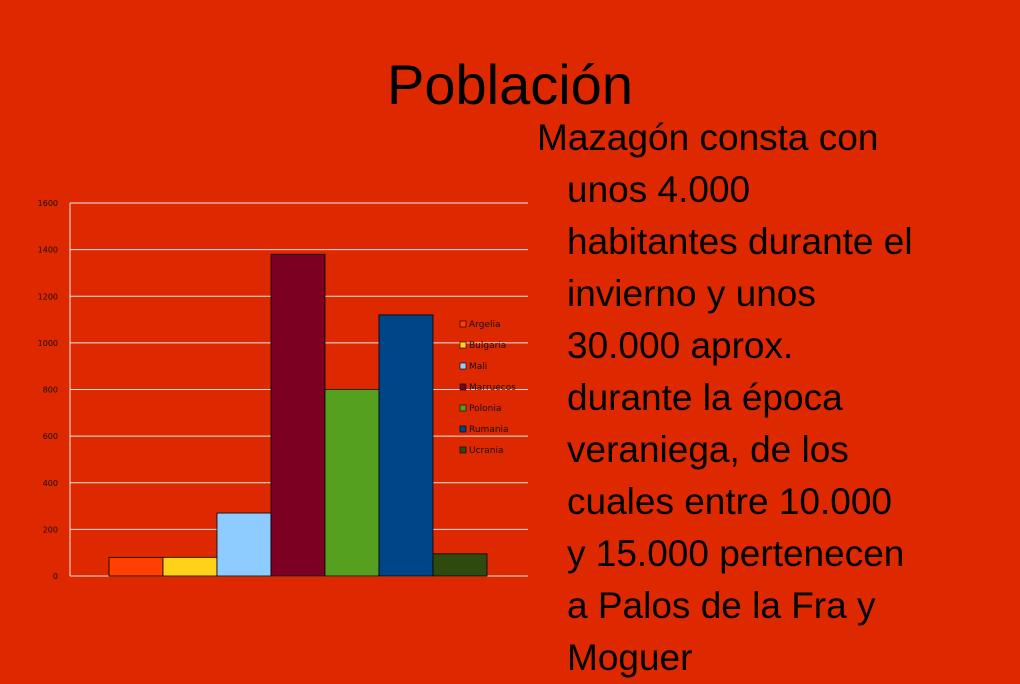 This screenshot has height=684, width=1020. I want to click on body-line: a Palos de la Fra y, so click(721, 605).